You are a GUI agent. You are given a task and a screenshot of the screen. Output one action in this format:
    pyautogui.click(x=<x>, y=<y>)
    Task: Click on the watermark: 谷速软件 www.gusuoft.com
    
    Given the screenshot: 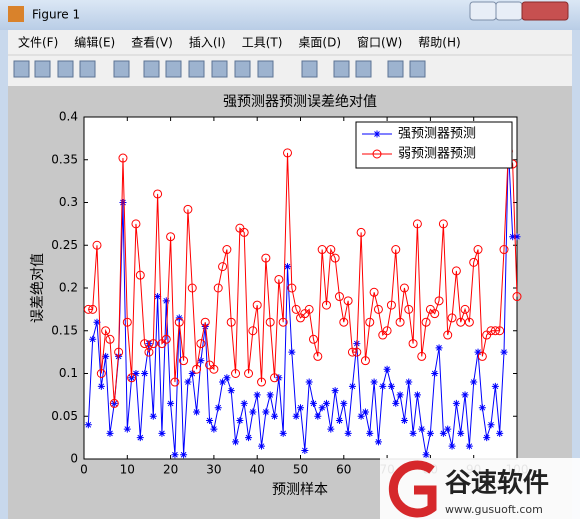 What is the action you would take?
    pyautogui.click(x=480, y=488)
    